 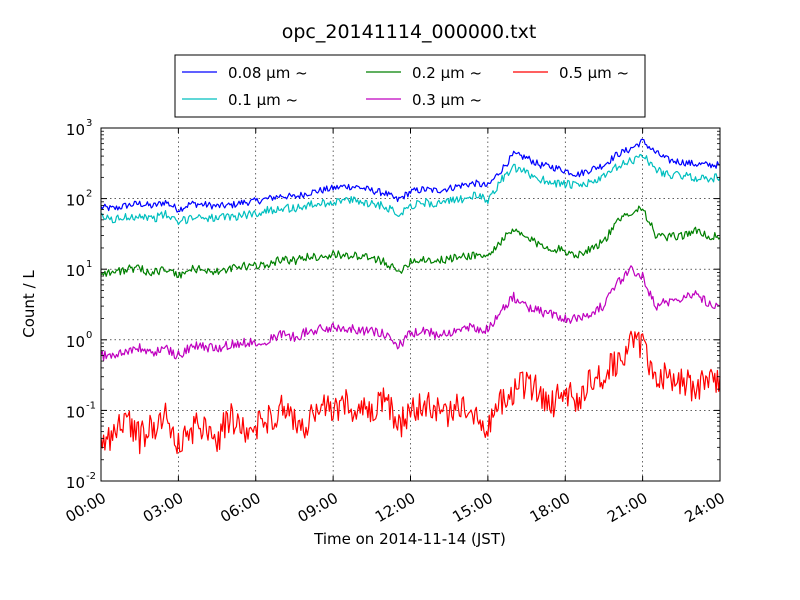 I want to click on legend-item: 0.1 μm ~, so click(x=240, y=100).